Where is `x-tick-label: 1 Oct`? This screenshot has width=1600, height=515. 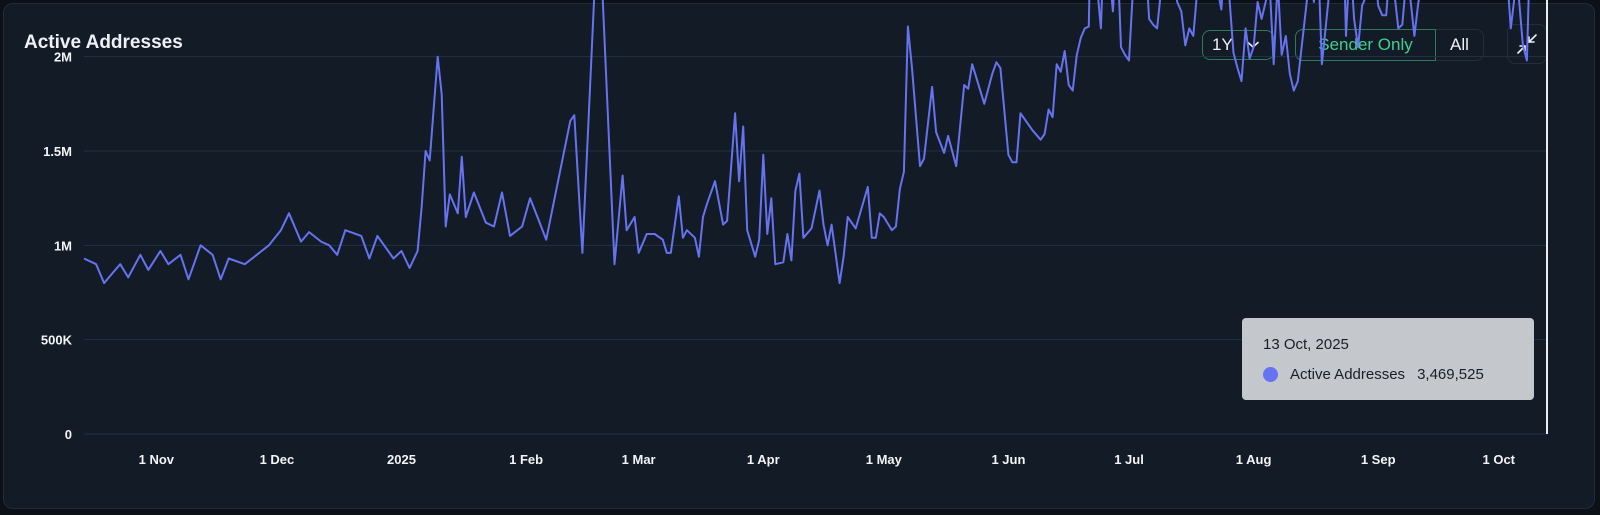
x-tick-label: 1 Oct is located at coordinates (1499, 459).